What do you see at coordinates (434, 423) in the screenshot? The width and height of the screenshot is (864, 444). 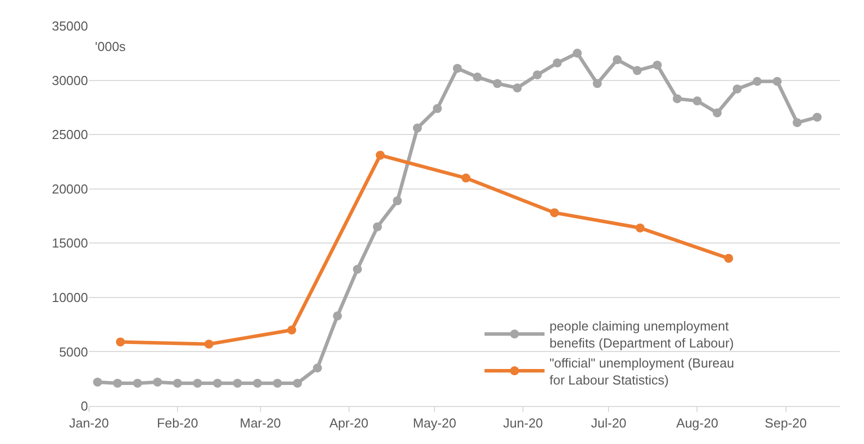 I see `x-tick-label: May-20` at bounding box center [434, 423].